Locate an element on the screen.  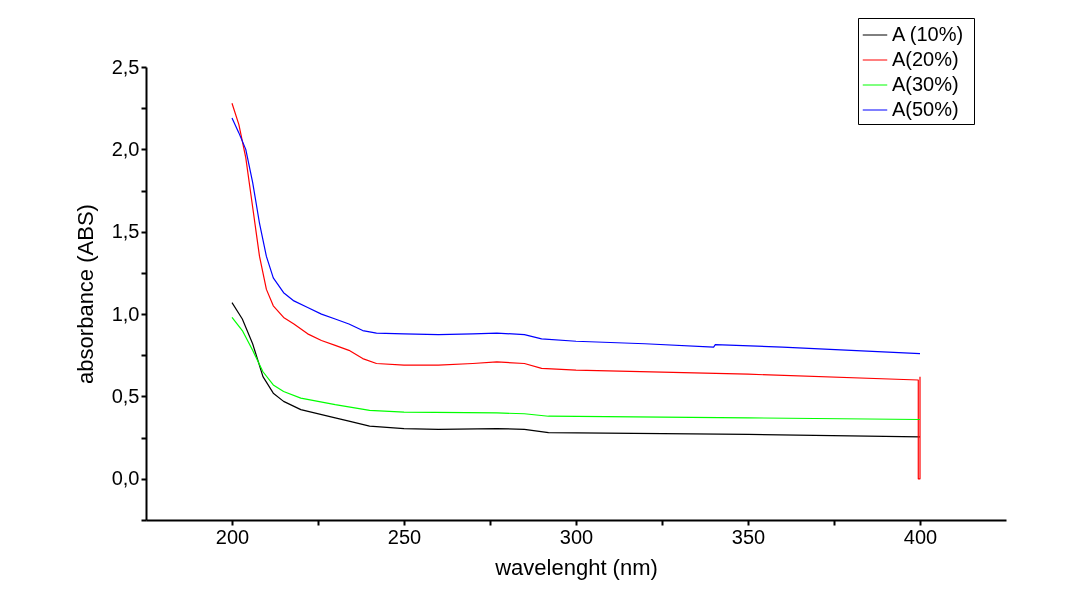
legend-label: A(50%) is located at coordinates (925, 109).